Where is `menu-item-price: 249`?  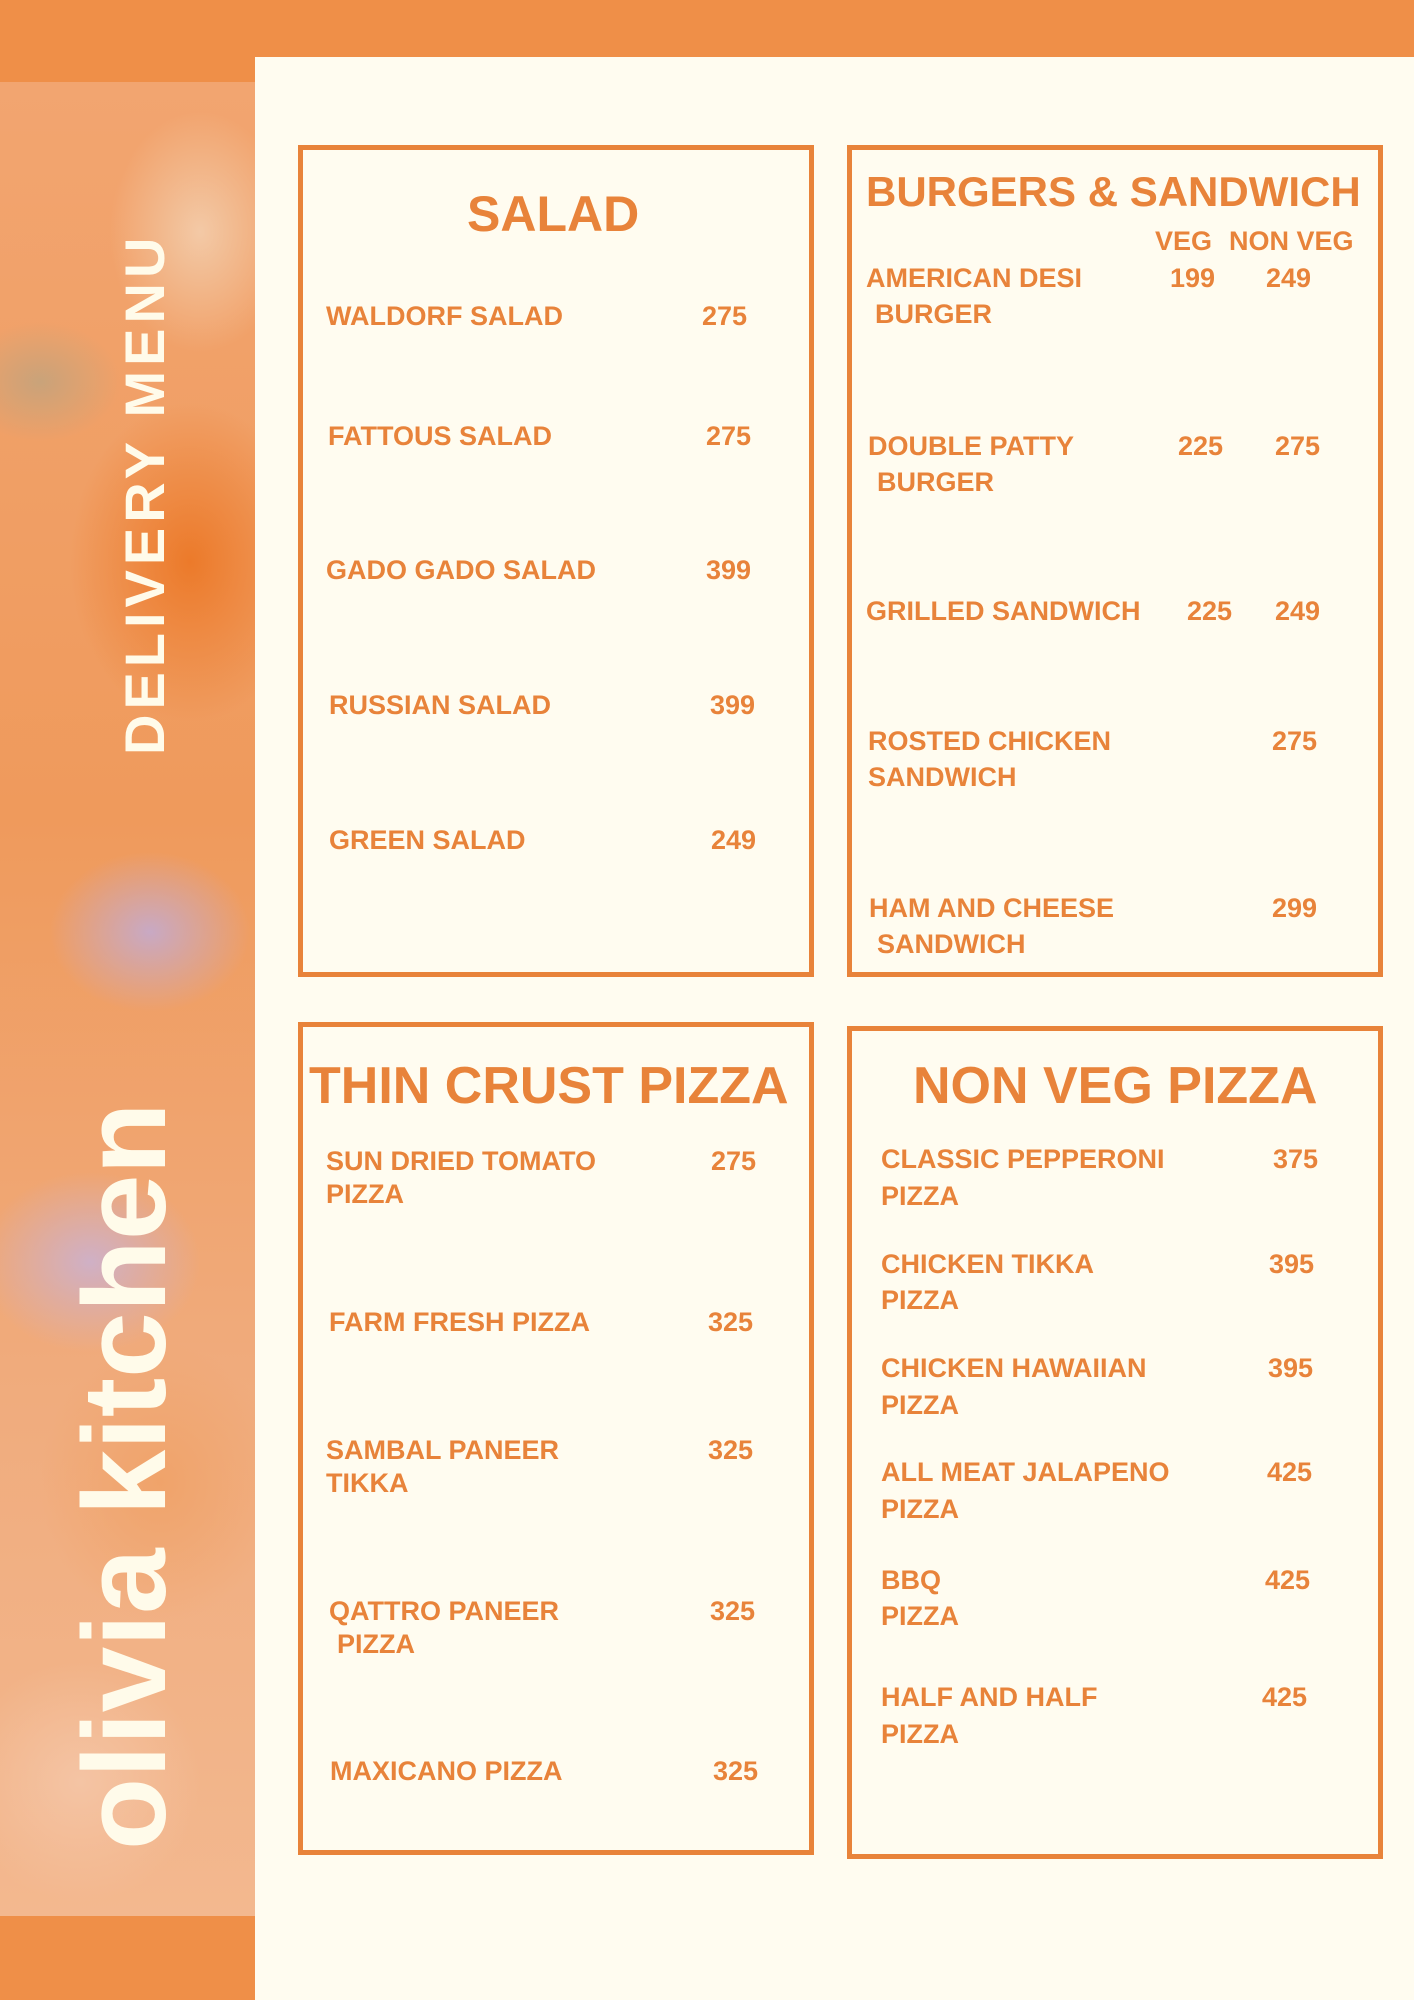 menu-item-price: 249 is located at coordinates (734, 840).